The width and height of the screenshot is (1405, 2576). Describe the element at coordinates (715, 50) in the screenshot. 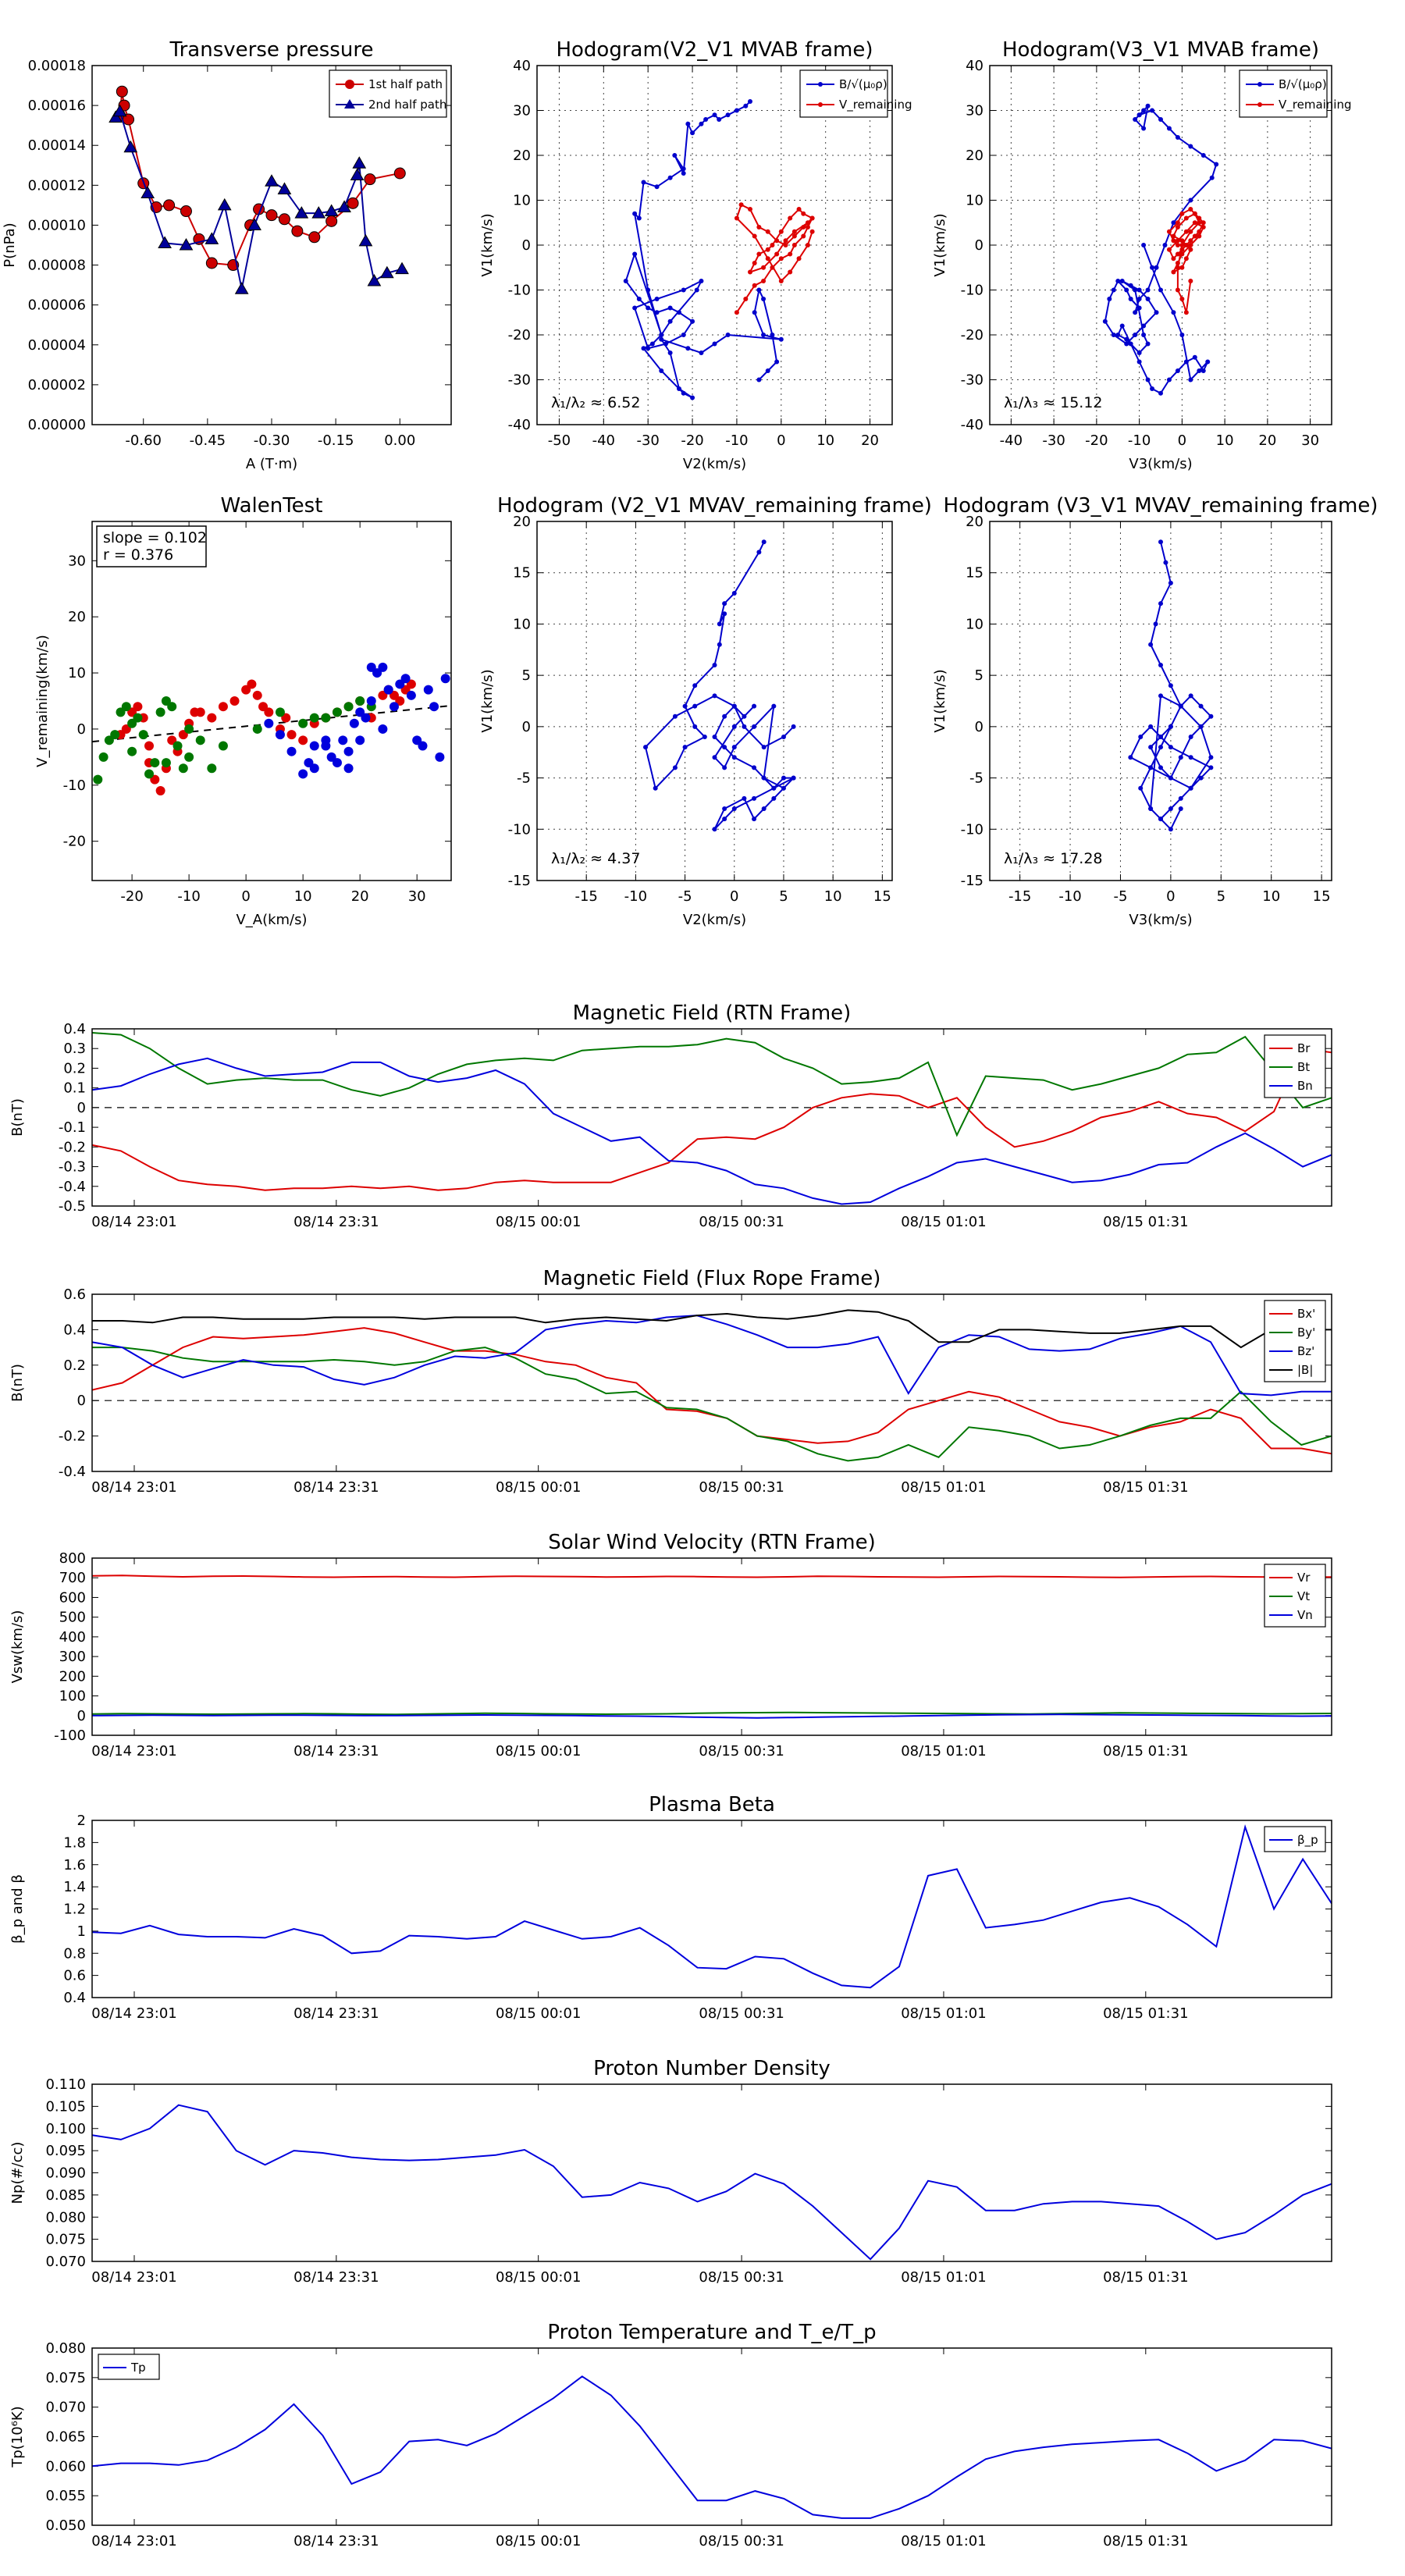

I see `hodo1-title: Hodogram(V2_V1 MVAB frame)` at that location.